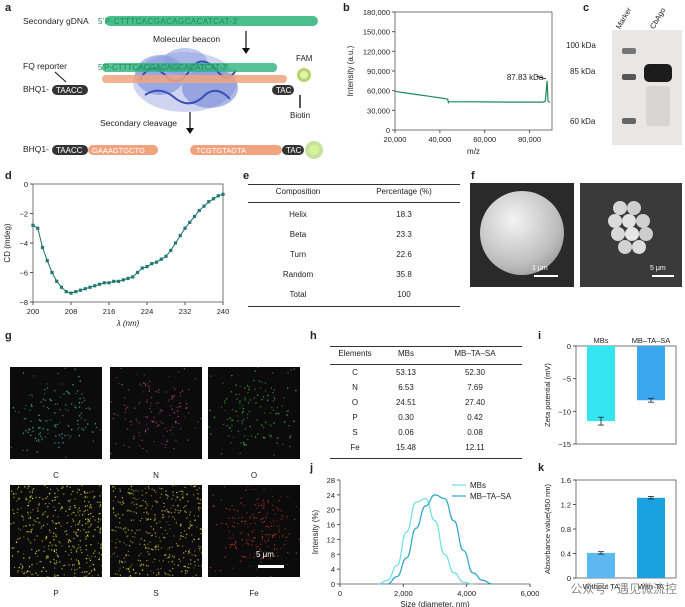 Image resolution: width=685 pixels, height=607 pixels. What do you see at coordinates (331, 510) in the screenshot?
I see `chart-j-ytick: 20` at bounding box center [331, 510].